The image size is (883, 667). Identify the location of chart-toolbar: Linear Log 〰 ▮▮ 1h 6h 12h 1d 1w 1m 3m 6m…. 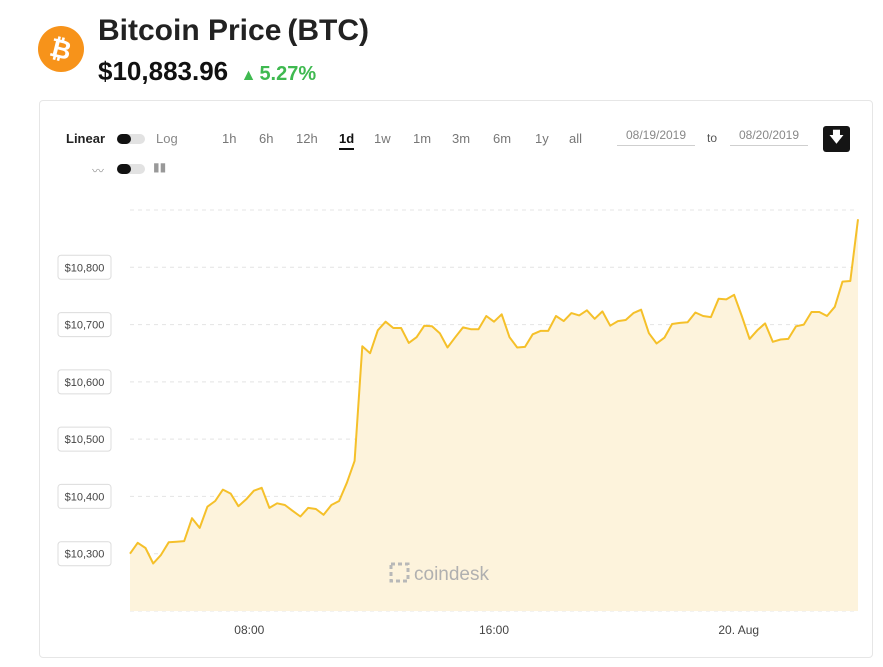
(456, 141).